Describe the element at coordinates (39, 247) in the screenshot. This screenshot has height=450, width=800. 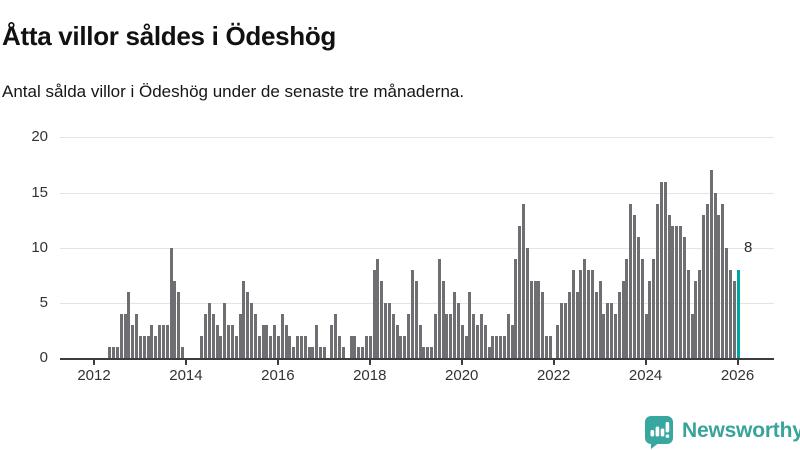
I see `y-axis-label: 10` at that location.